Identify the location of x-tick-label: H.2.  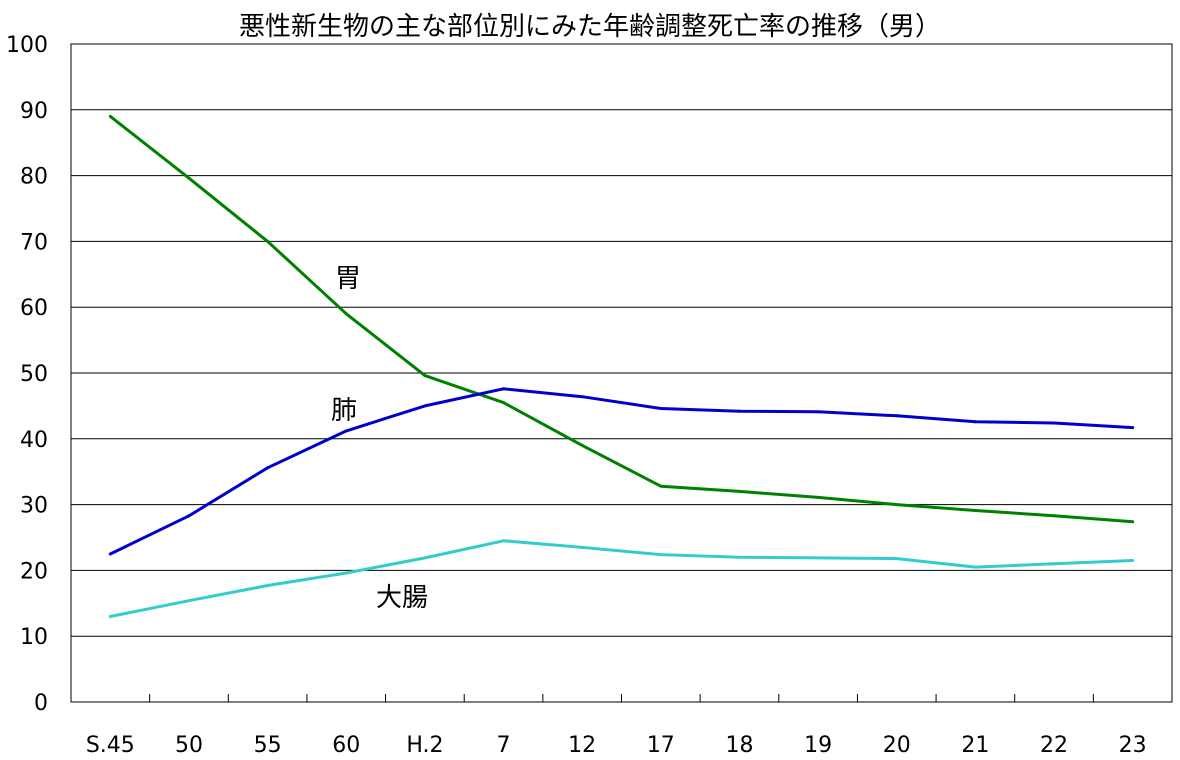
(424, 745).